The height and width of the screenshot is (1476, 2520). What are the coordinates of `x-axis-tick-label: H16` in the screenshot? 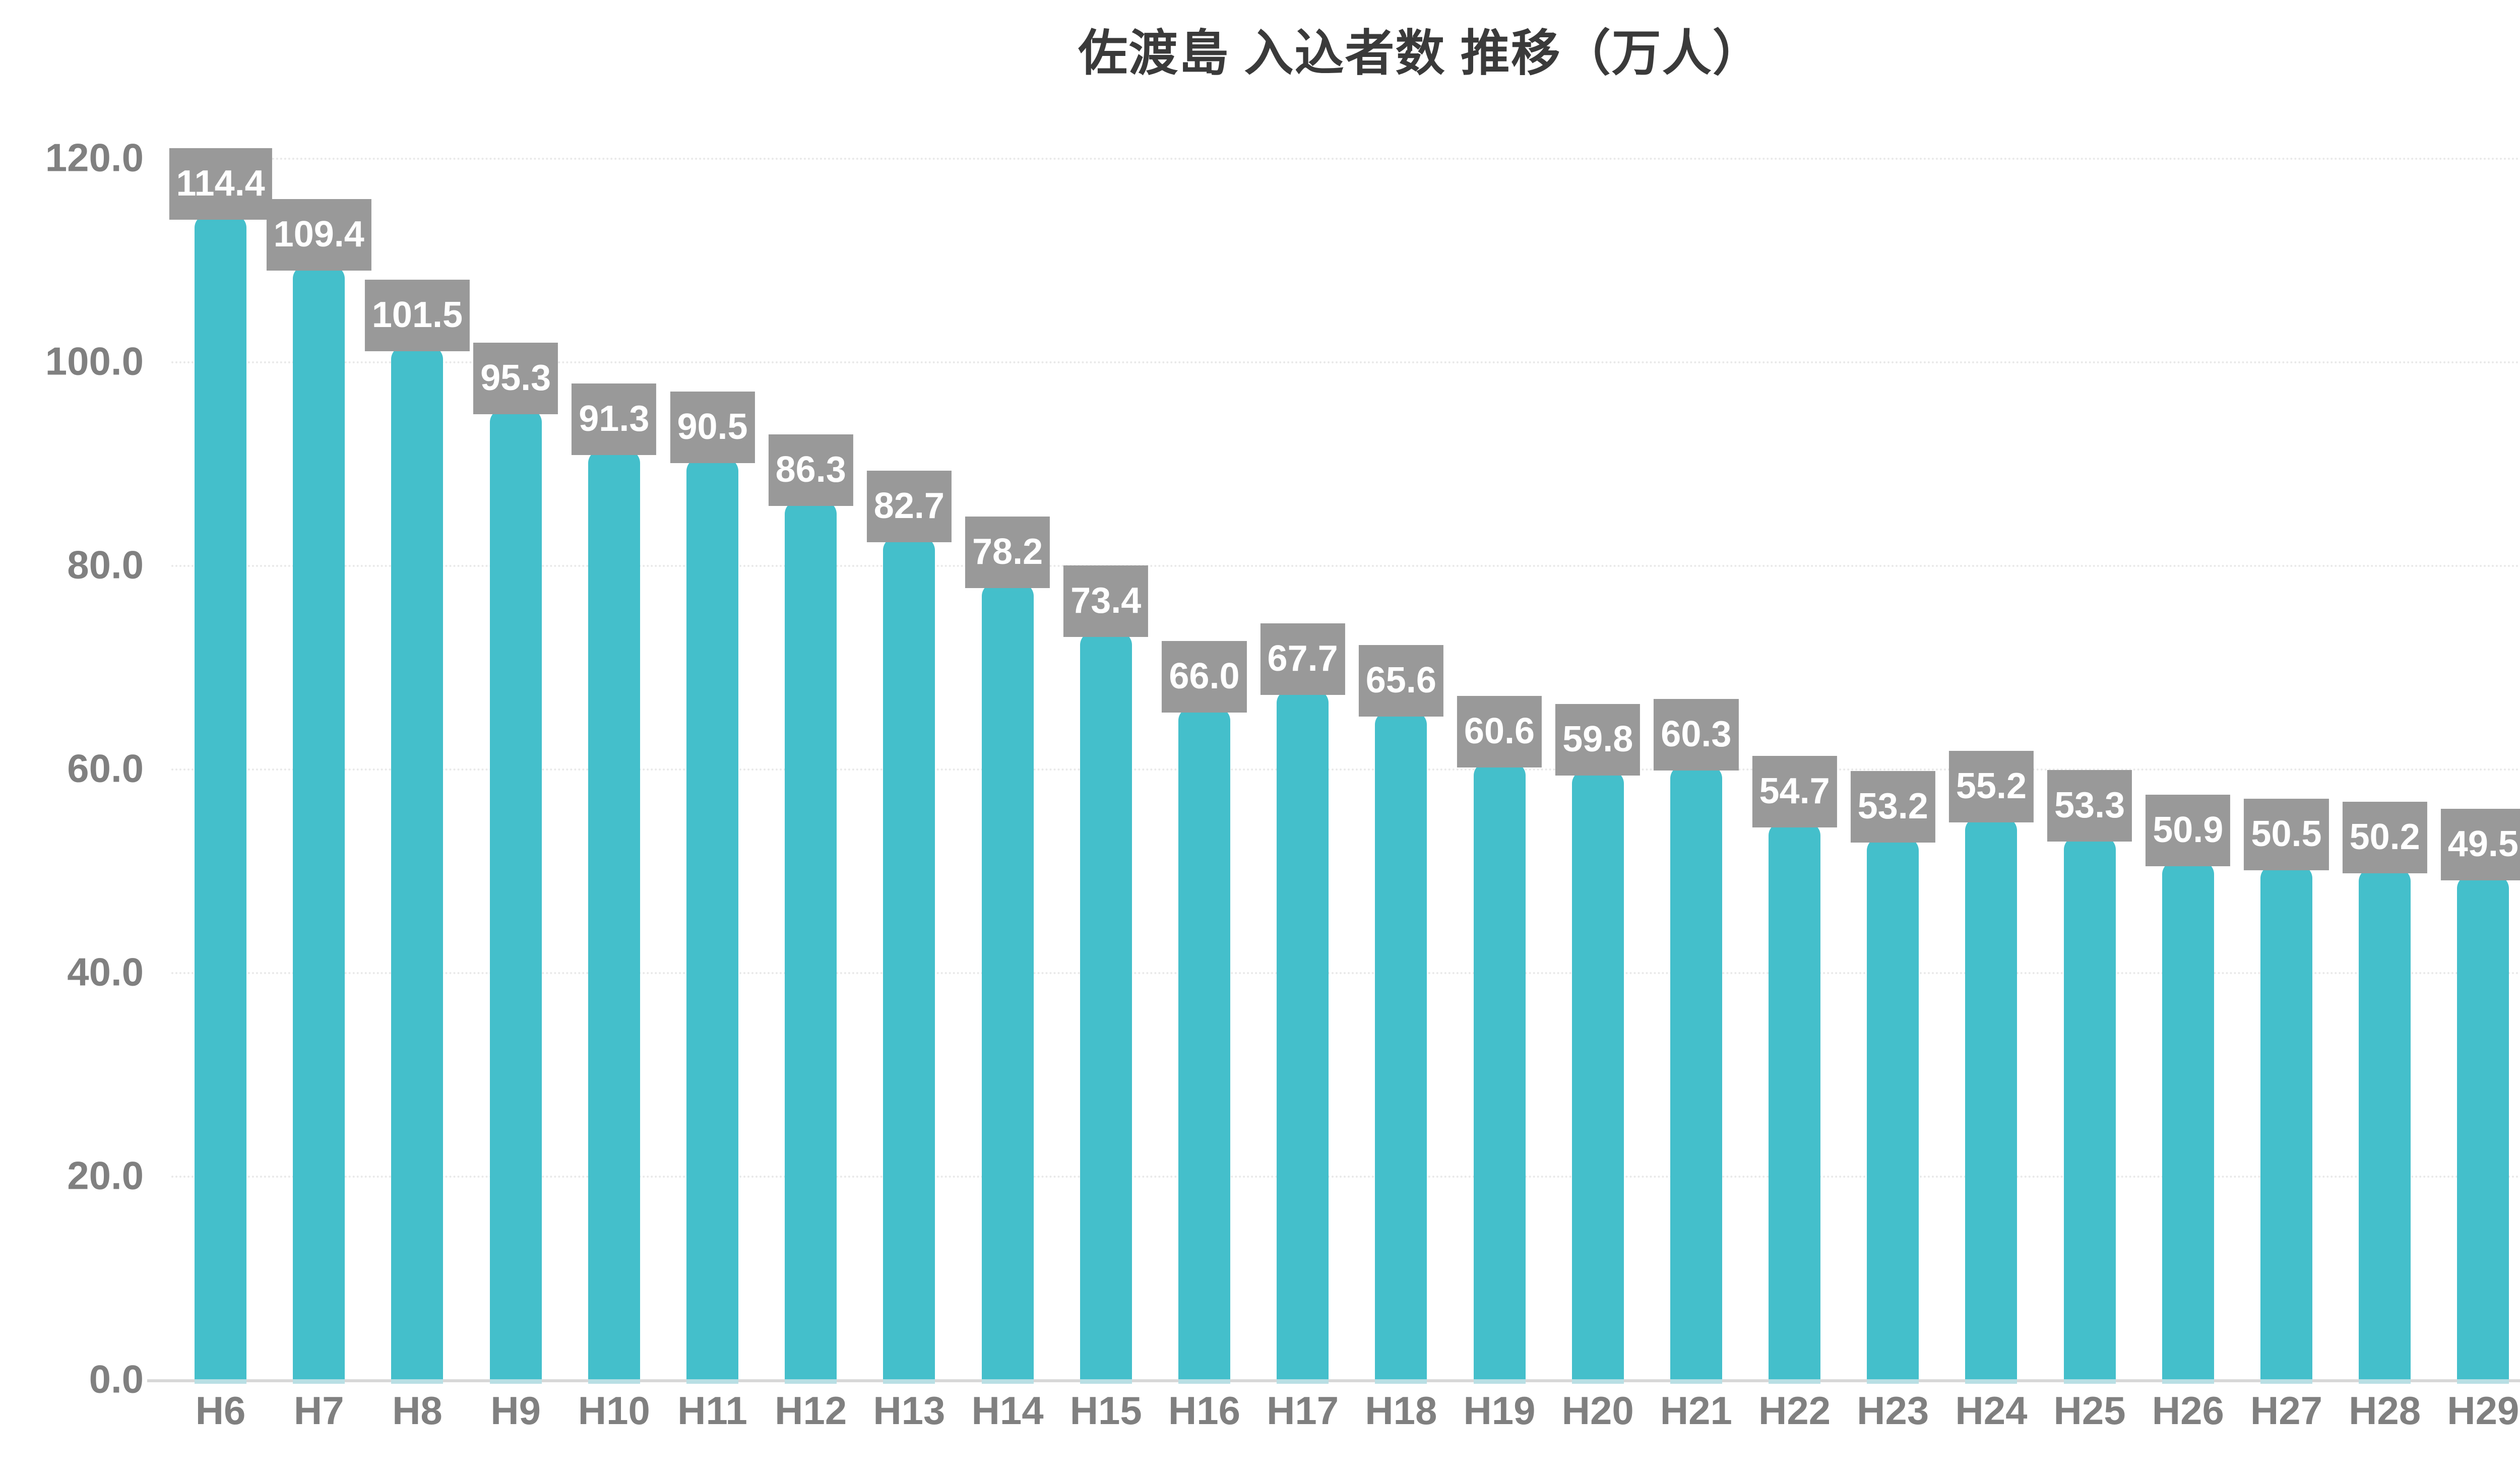 It's located at (1204, 1410).